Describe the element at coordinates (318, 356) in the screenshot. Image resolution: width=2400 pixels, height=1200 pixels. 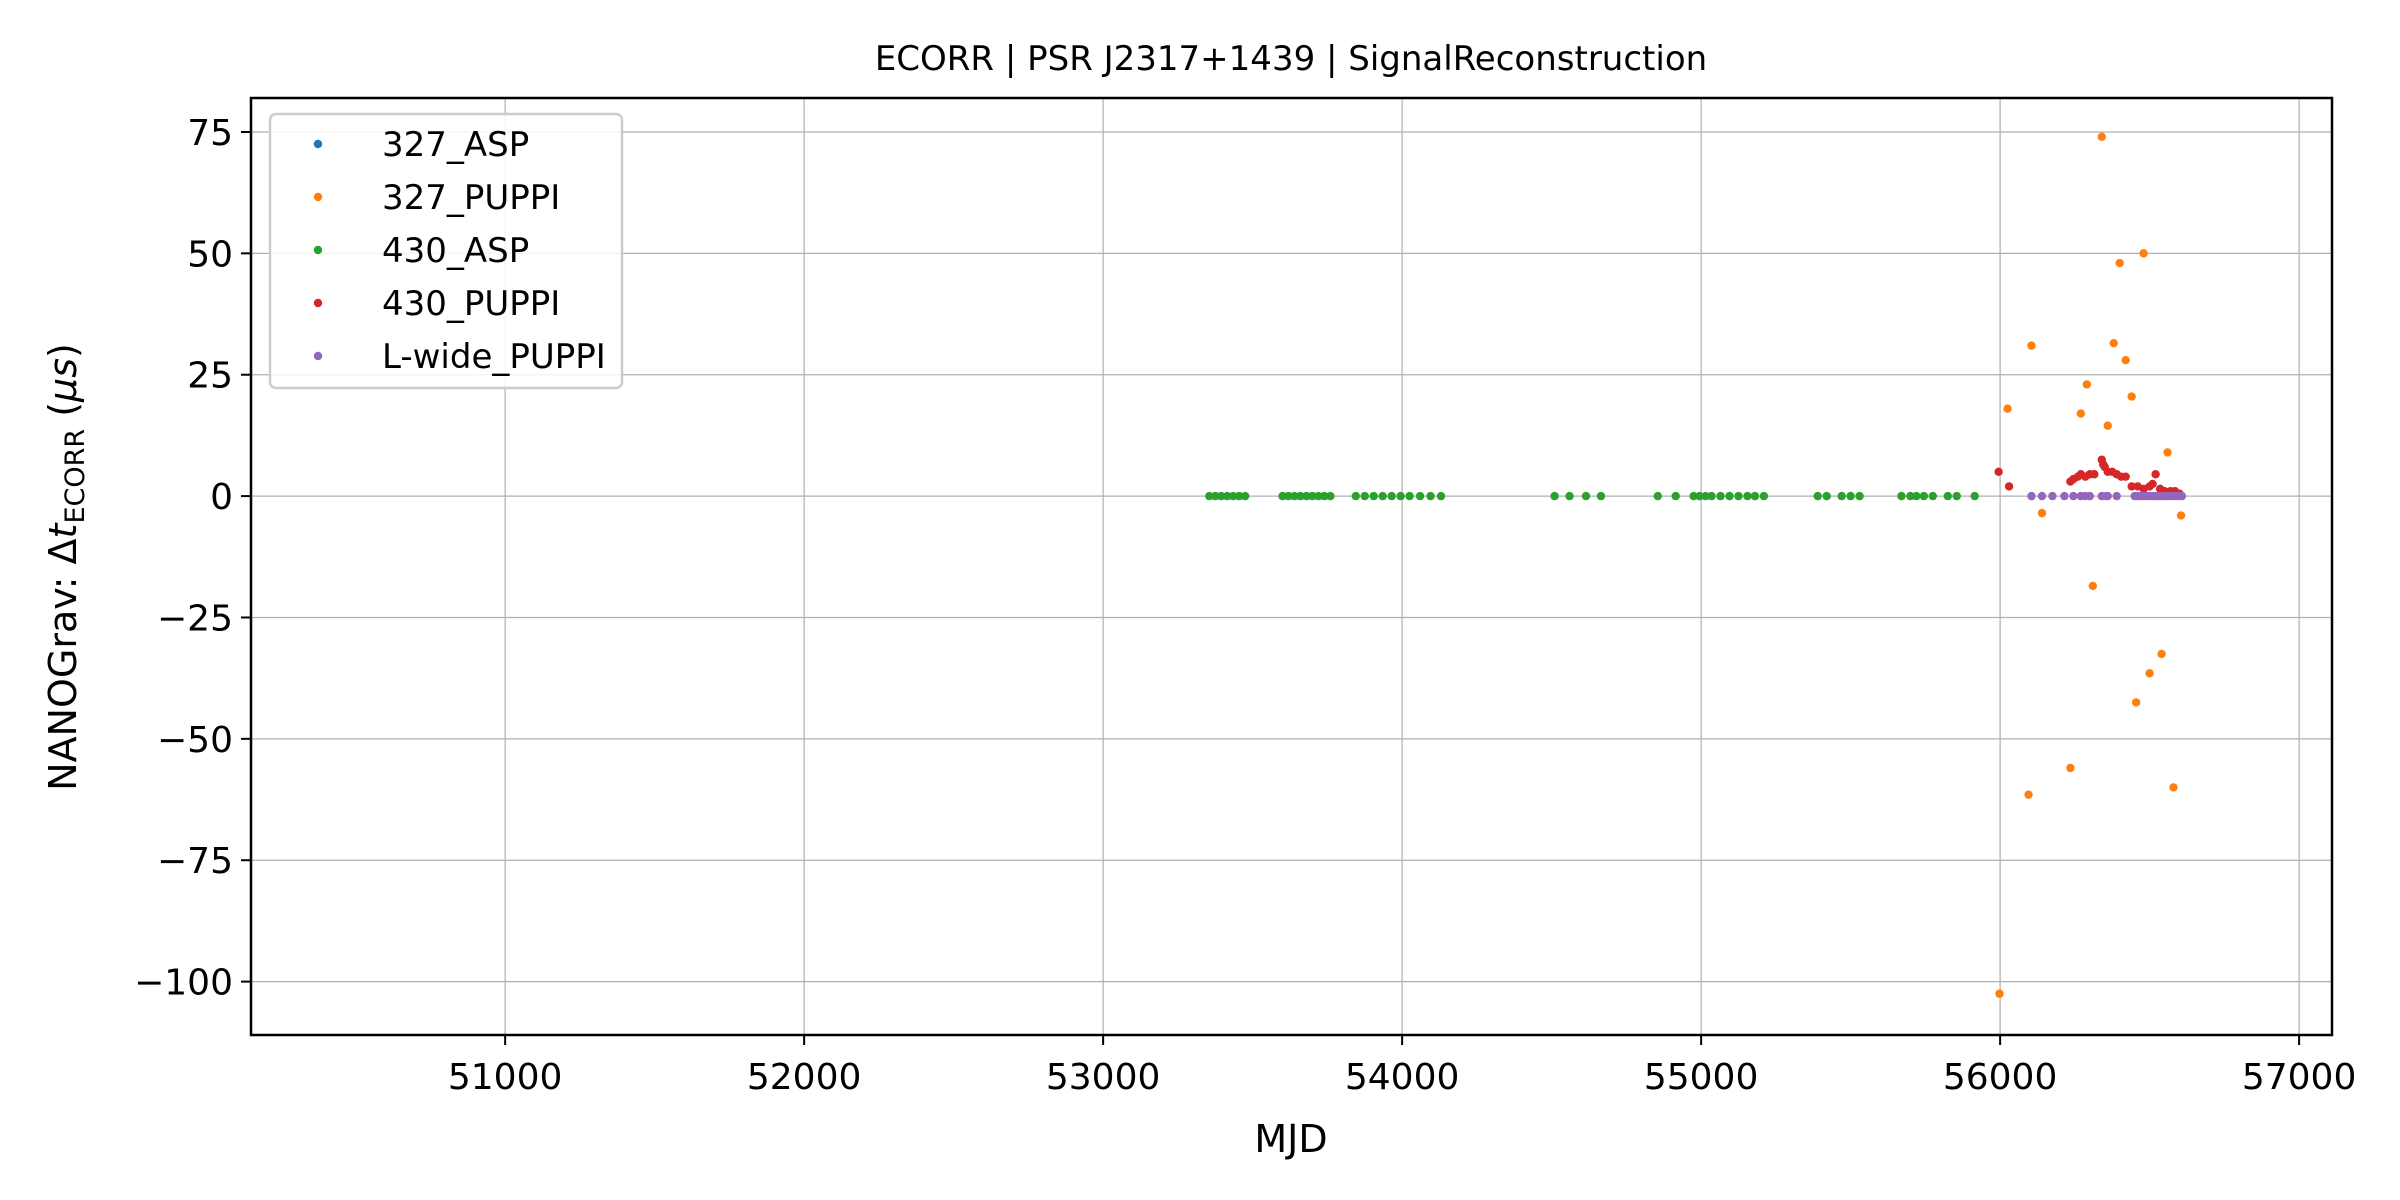
I see `legend-marker-l-wide-puppi` at that location.